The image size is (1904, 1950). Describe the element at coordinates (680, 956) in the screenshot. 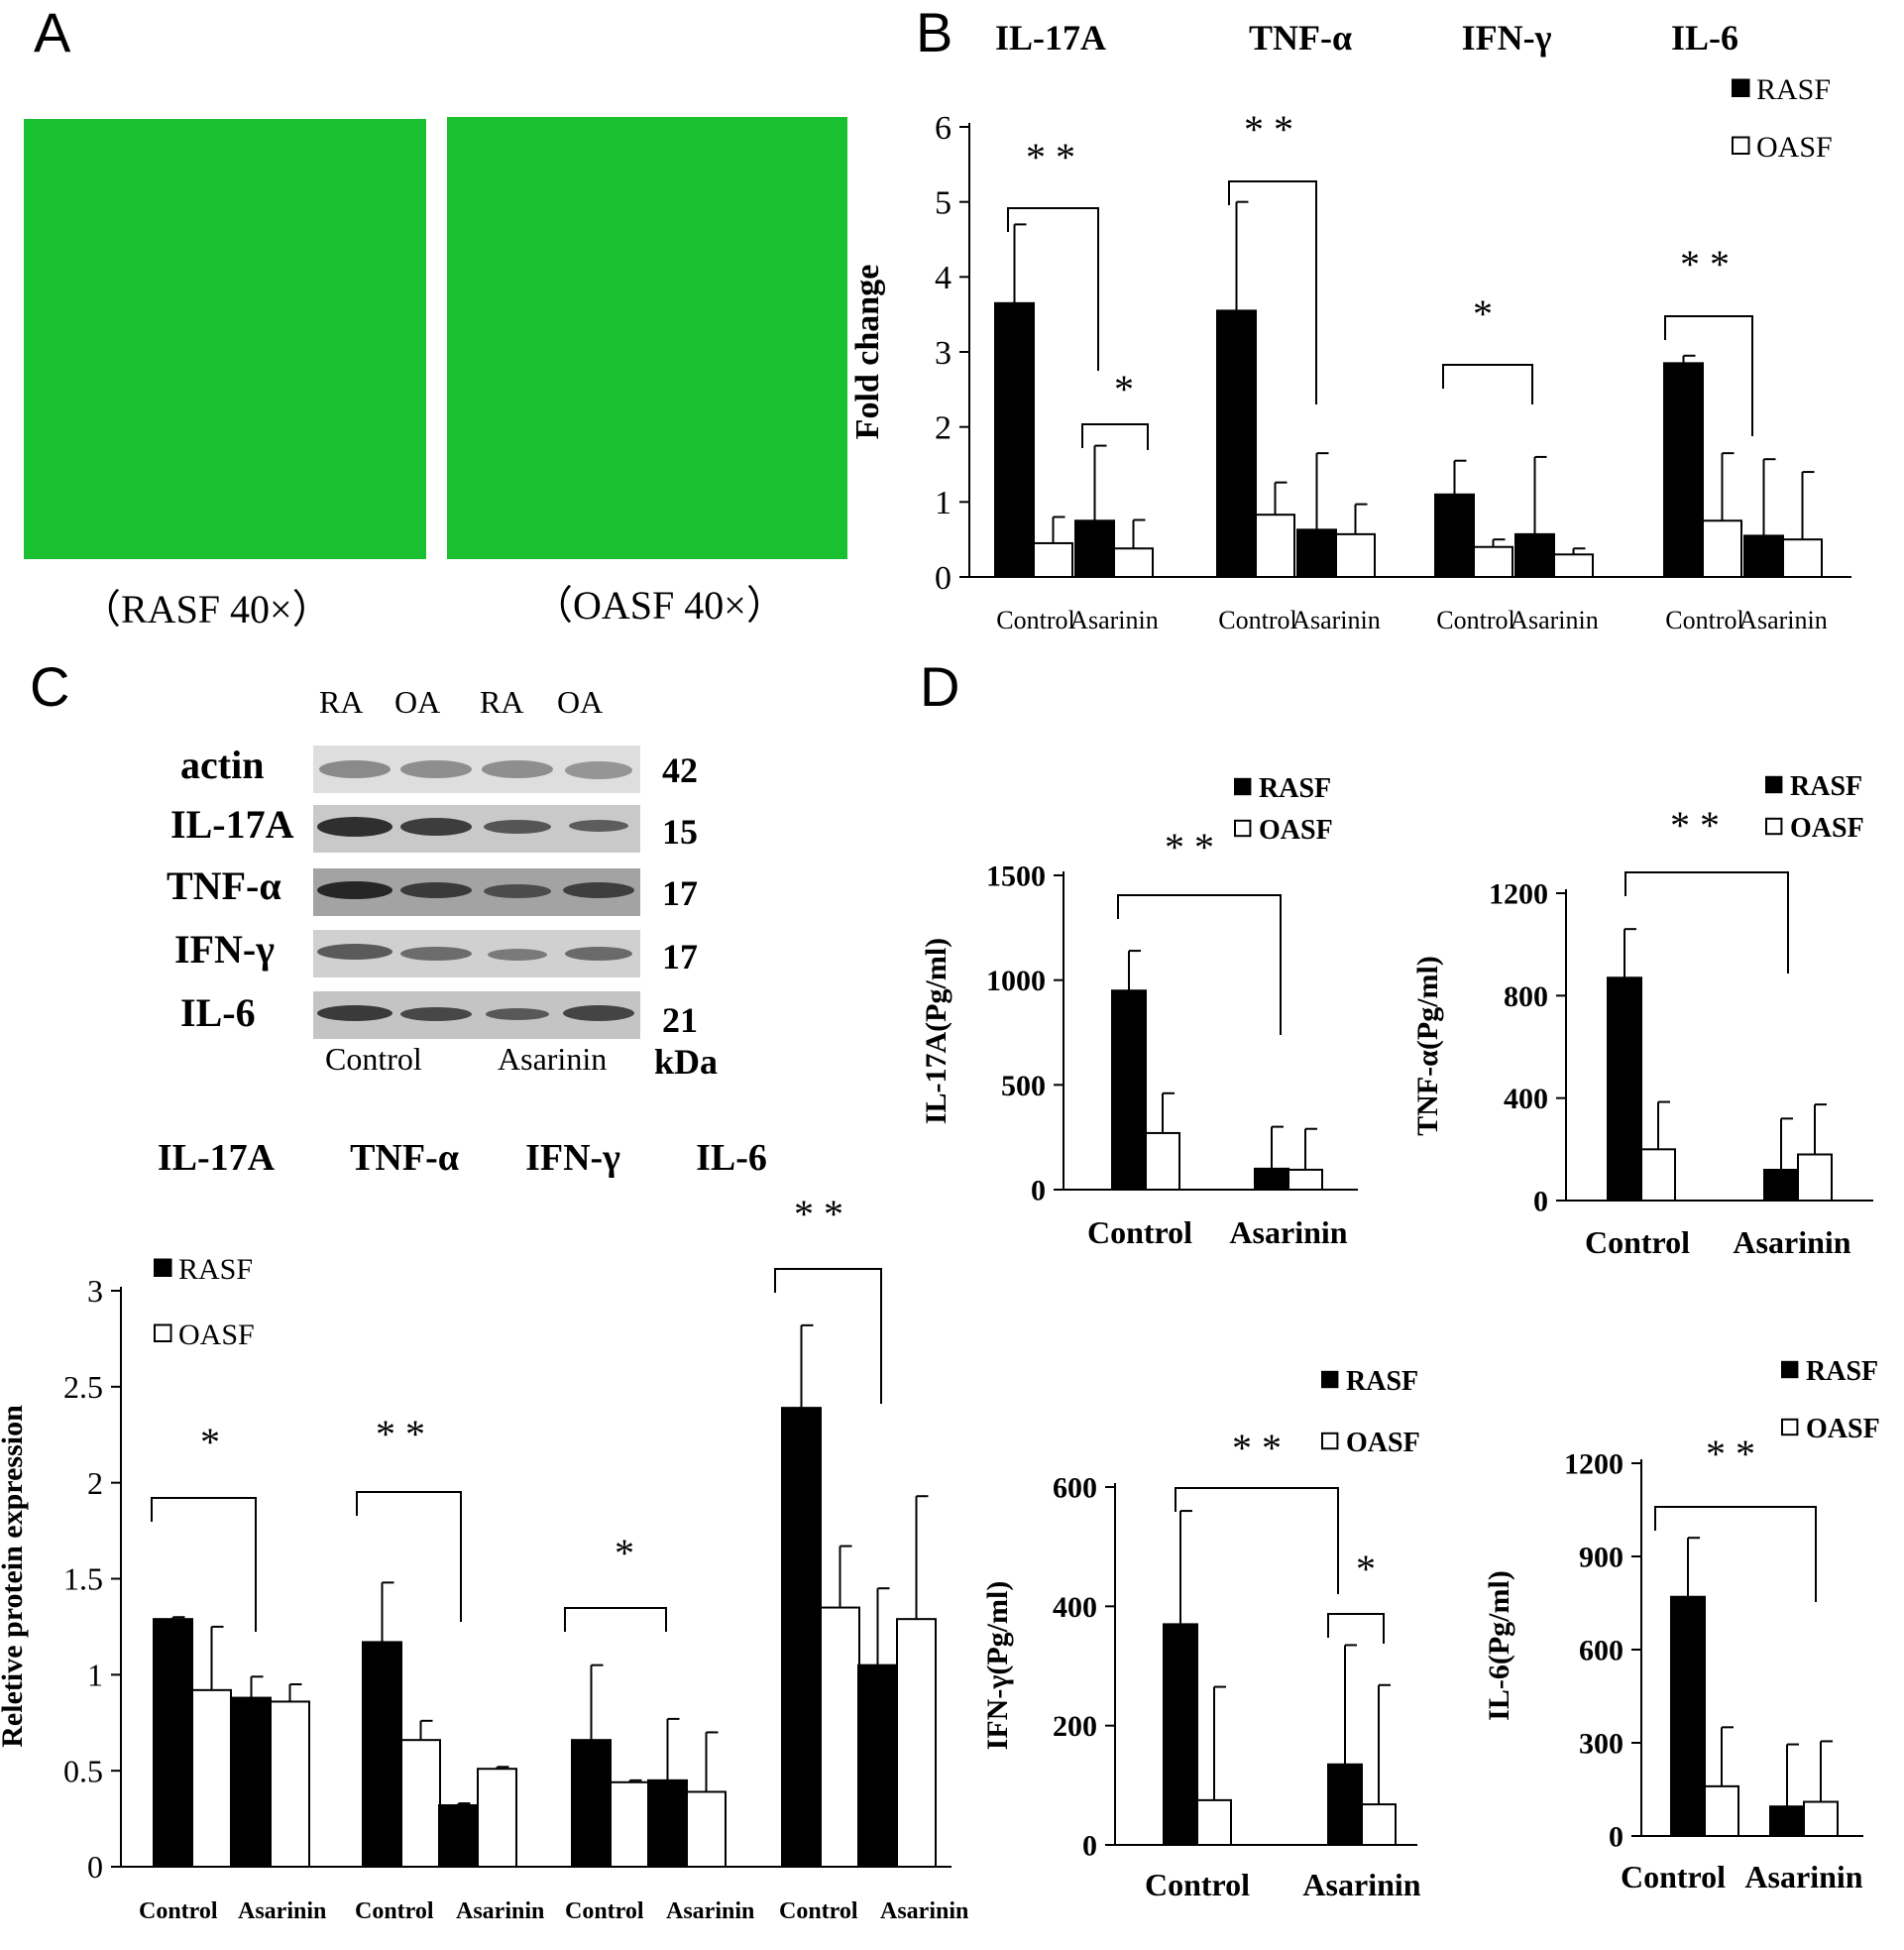

I see `blot-kda-value: 17` at that location.